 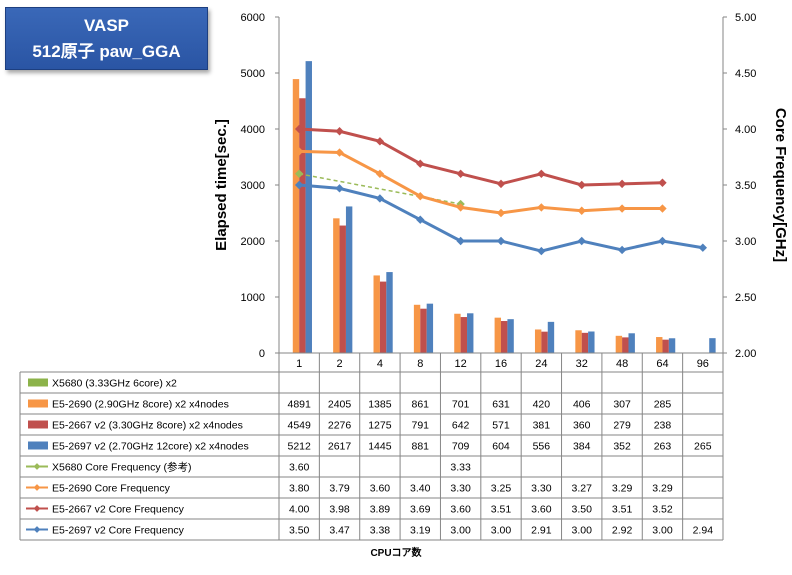 I want to click on table-cell: 631, so click(x=501, y=405).